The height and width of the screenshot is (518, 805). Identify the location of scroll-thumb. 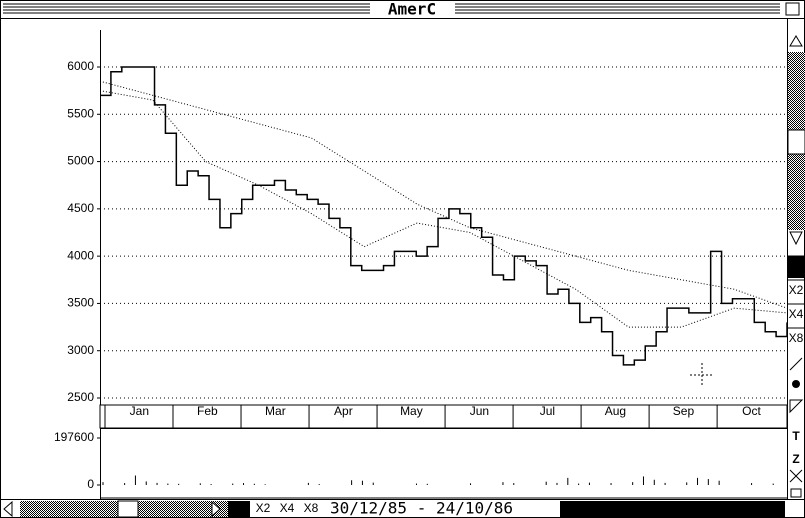
(796, 142).